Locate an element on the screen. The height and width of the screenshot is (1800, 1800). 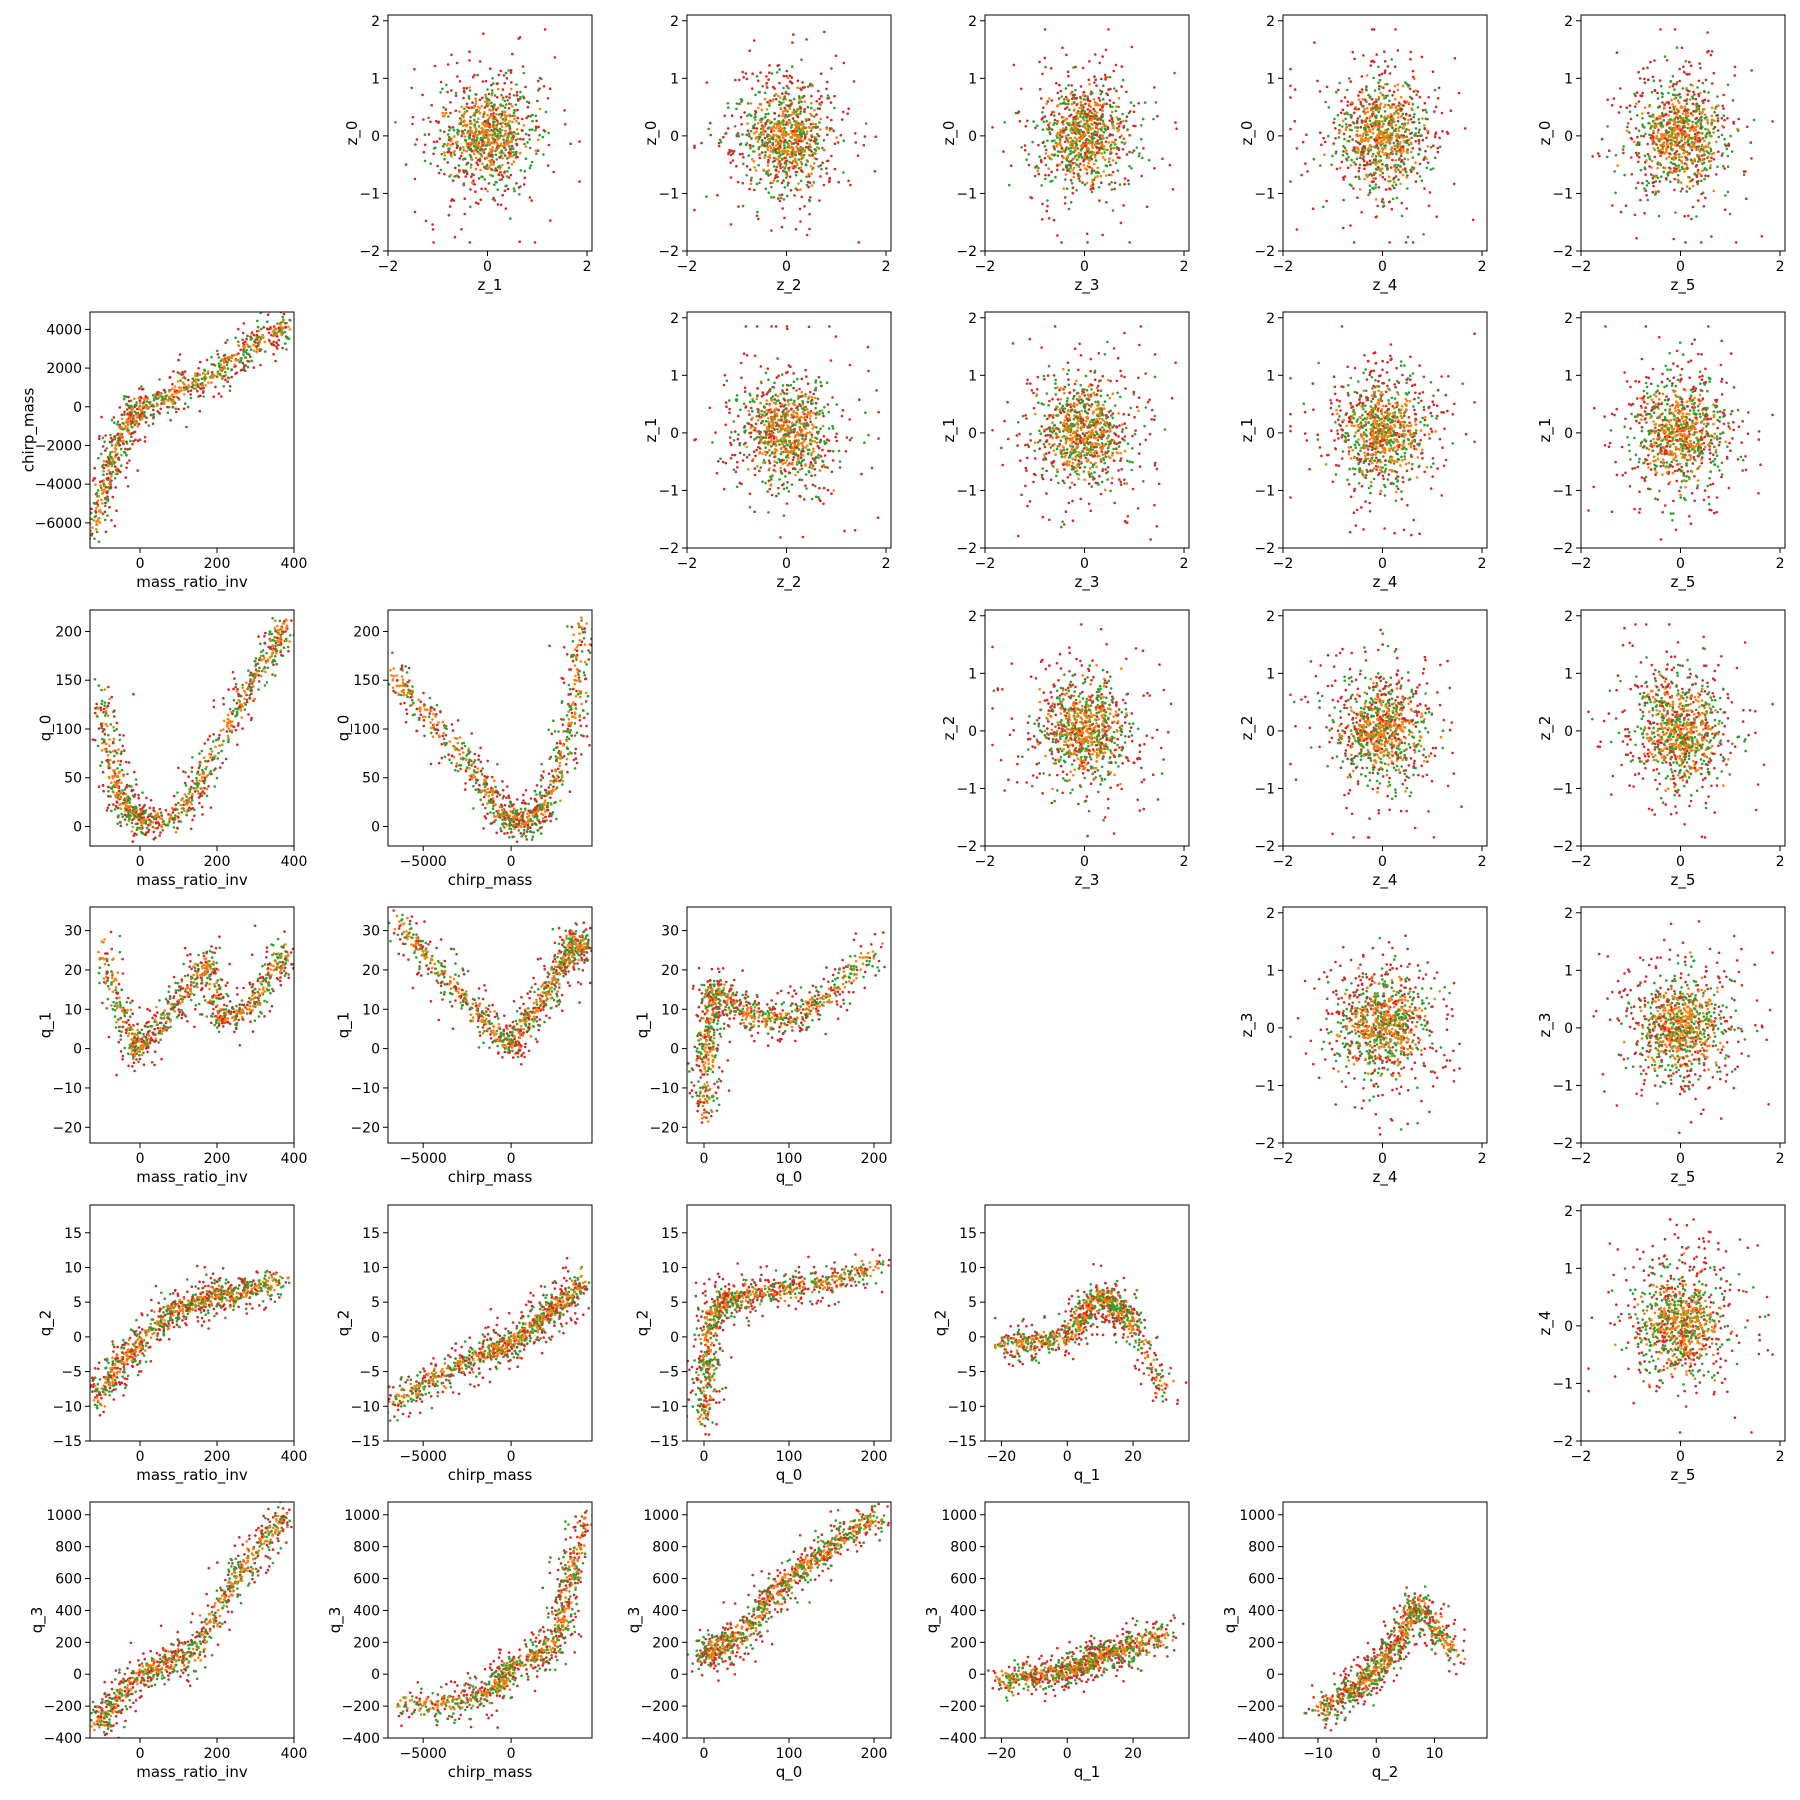
y-tick-label: 0 is located at coordinates (972, 137).